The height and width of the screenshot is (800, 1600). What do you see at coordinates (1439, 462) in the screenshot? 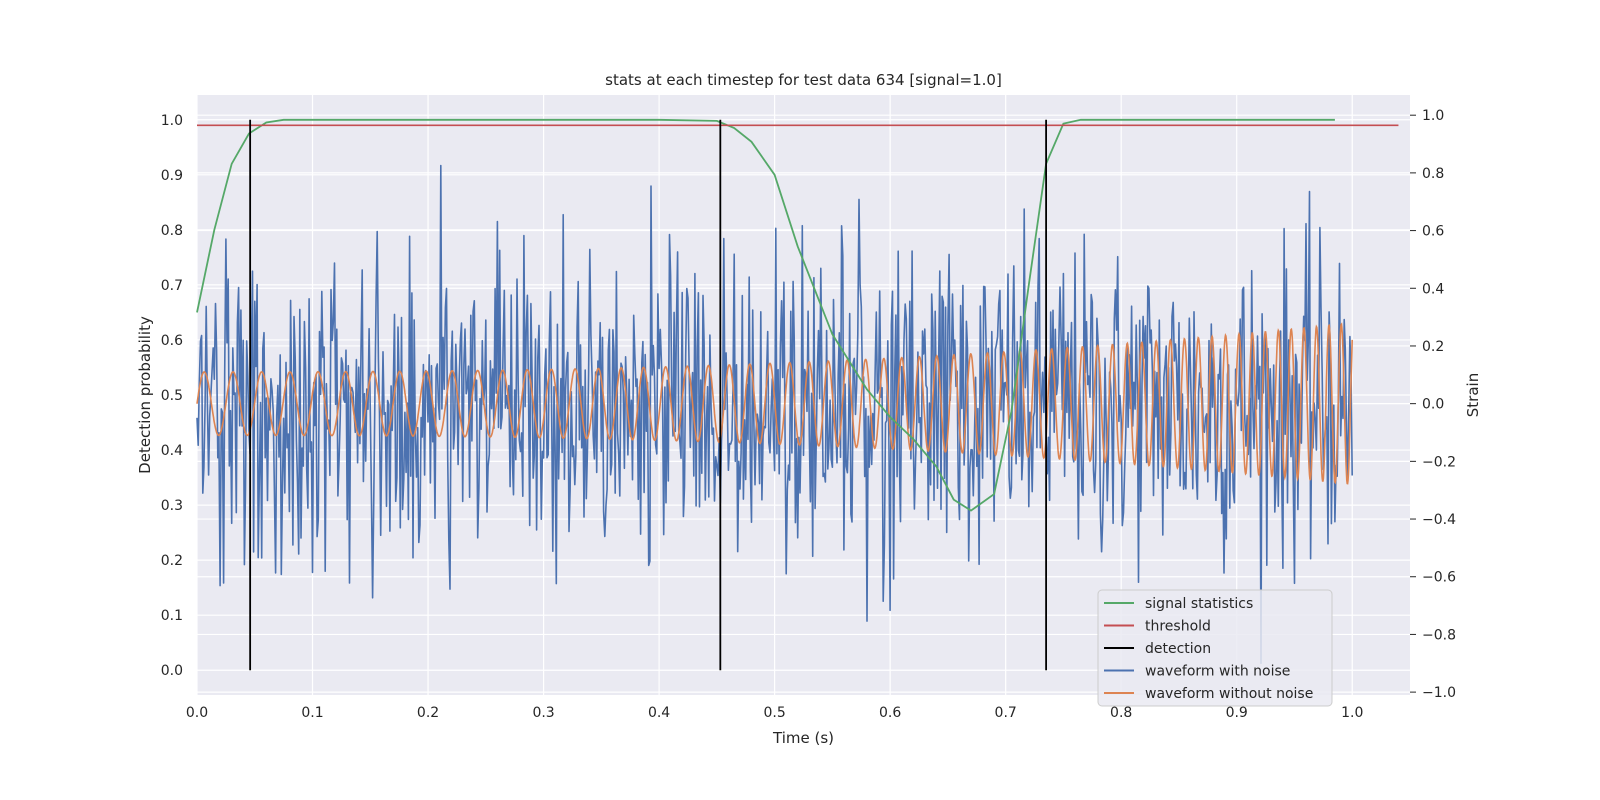
I see `y-right-tick-label-4: −0.2` at bounding box center [1439, 462].